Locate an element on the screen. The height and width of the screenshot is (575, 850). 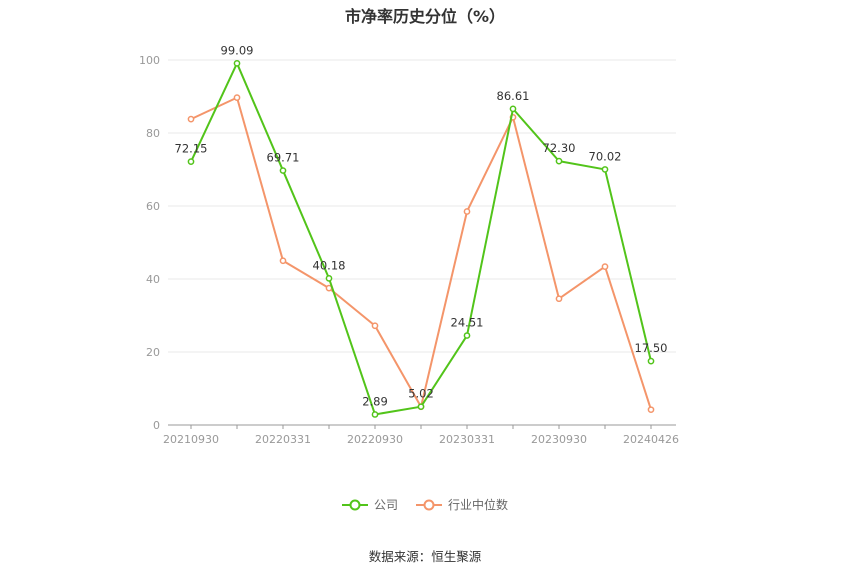
y-tick-label: 0 is located at coordinates (156, 425).